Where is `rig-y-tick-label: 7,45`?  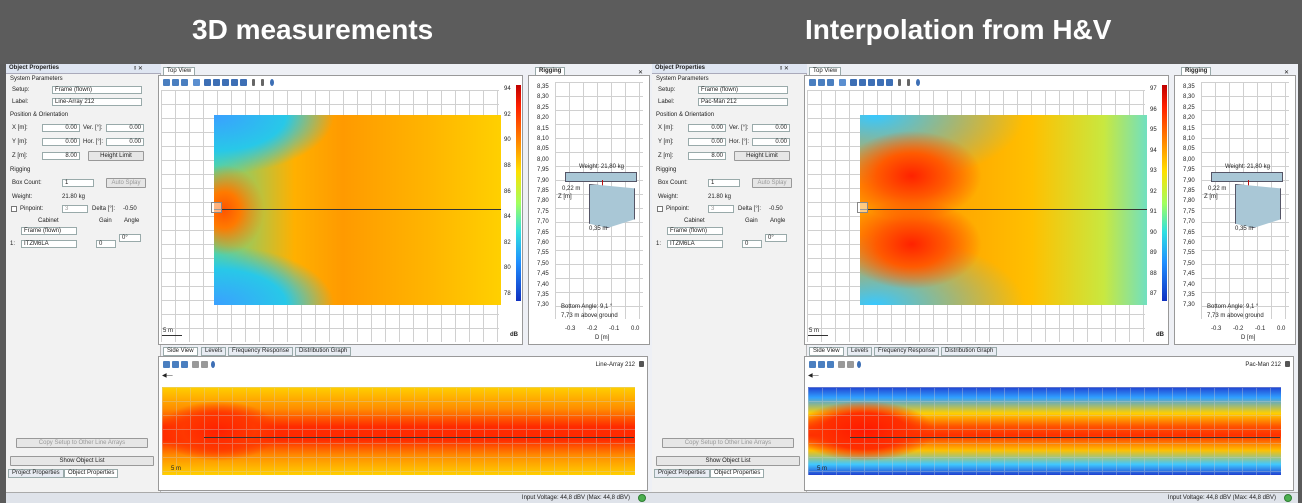
rig-y-tick-label: 7,45 is located at coordinates (543, 274).